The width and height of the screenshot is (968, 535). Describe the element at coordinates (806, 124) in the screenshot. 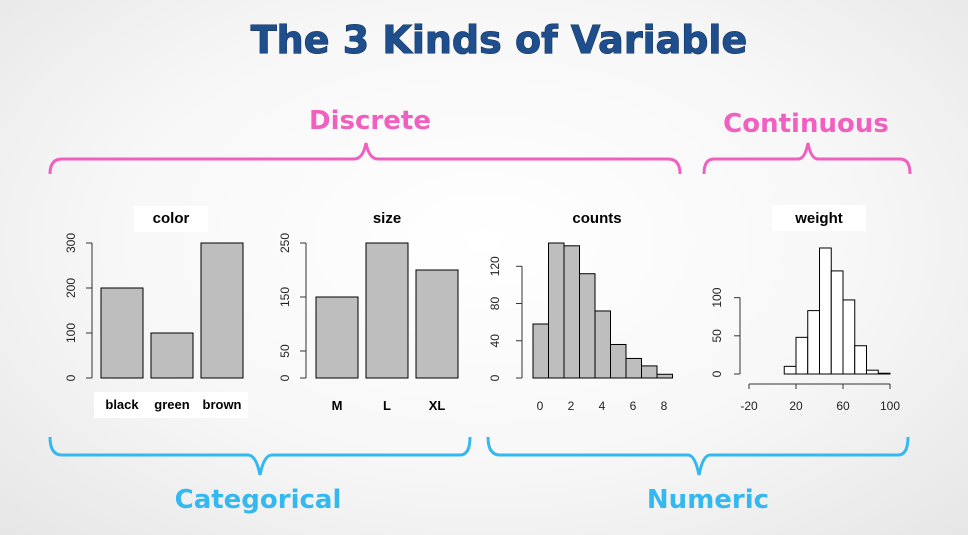

I see `continuous-label: Continuous` at that location.